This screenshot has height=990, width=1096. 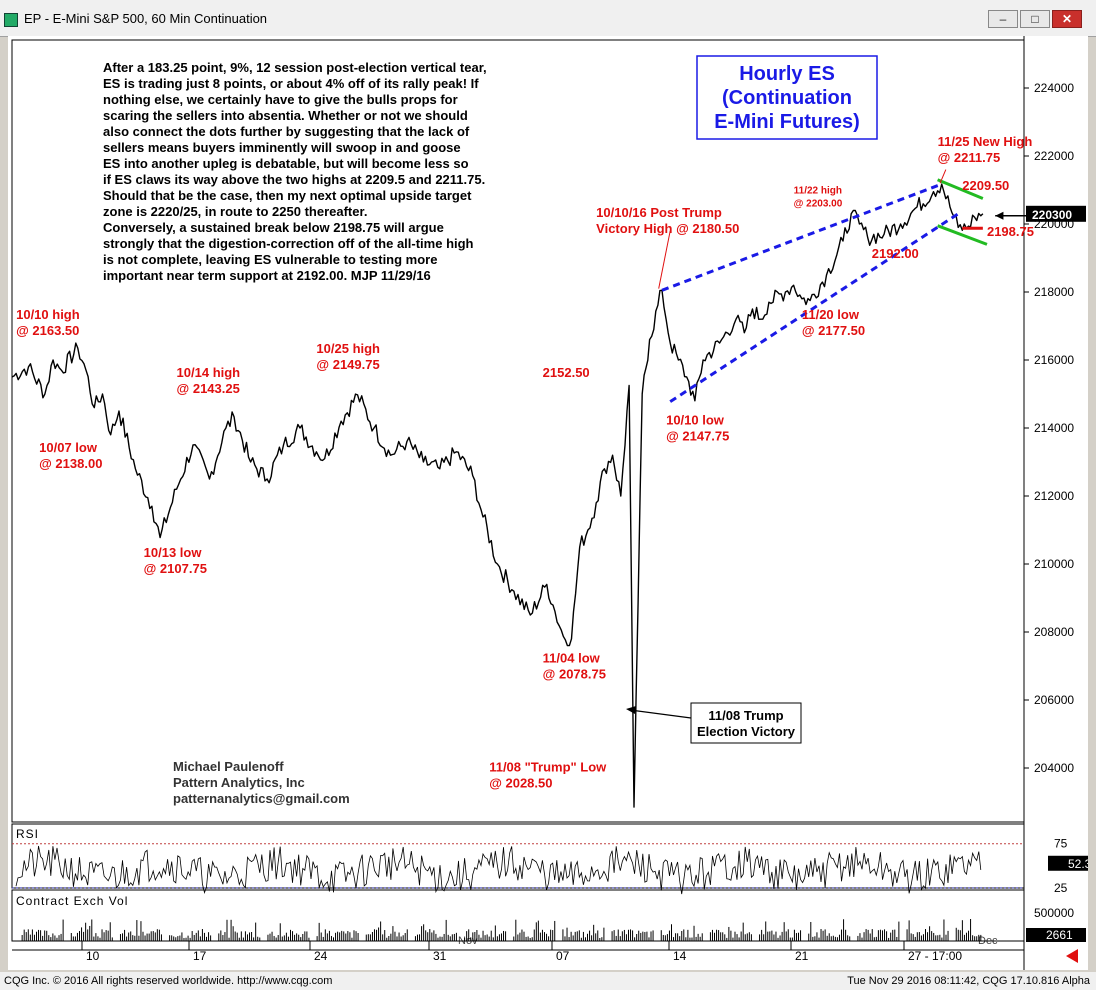 I want to click on annotation-12: 2192.00, so click(x=895, y=253).